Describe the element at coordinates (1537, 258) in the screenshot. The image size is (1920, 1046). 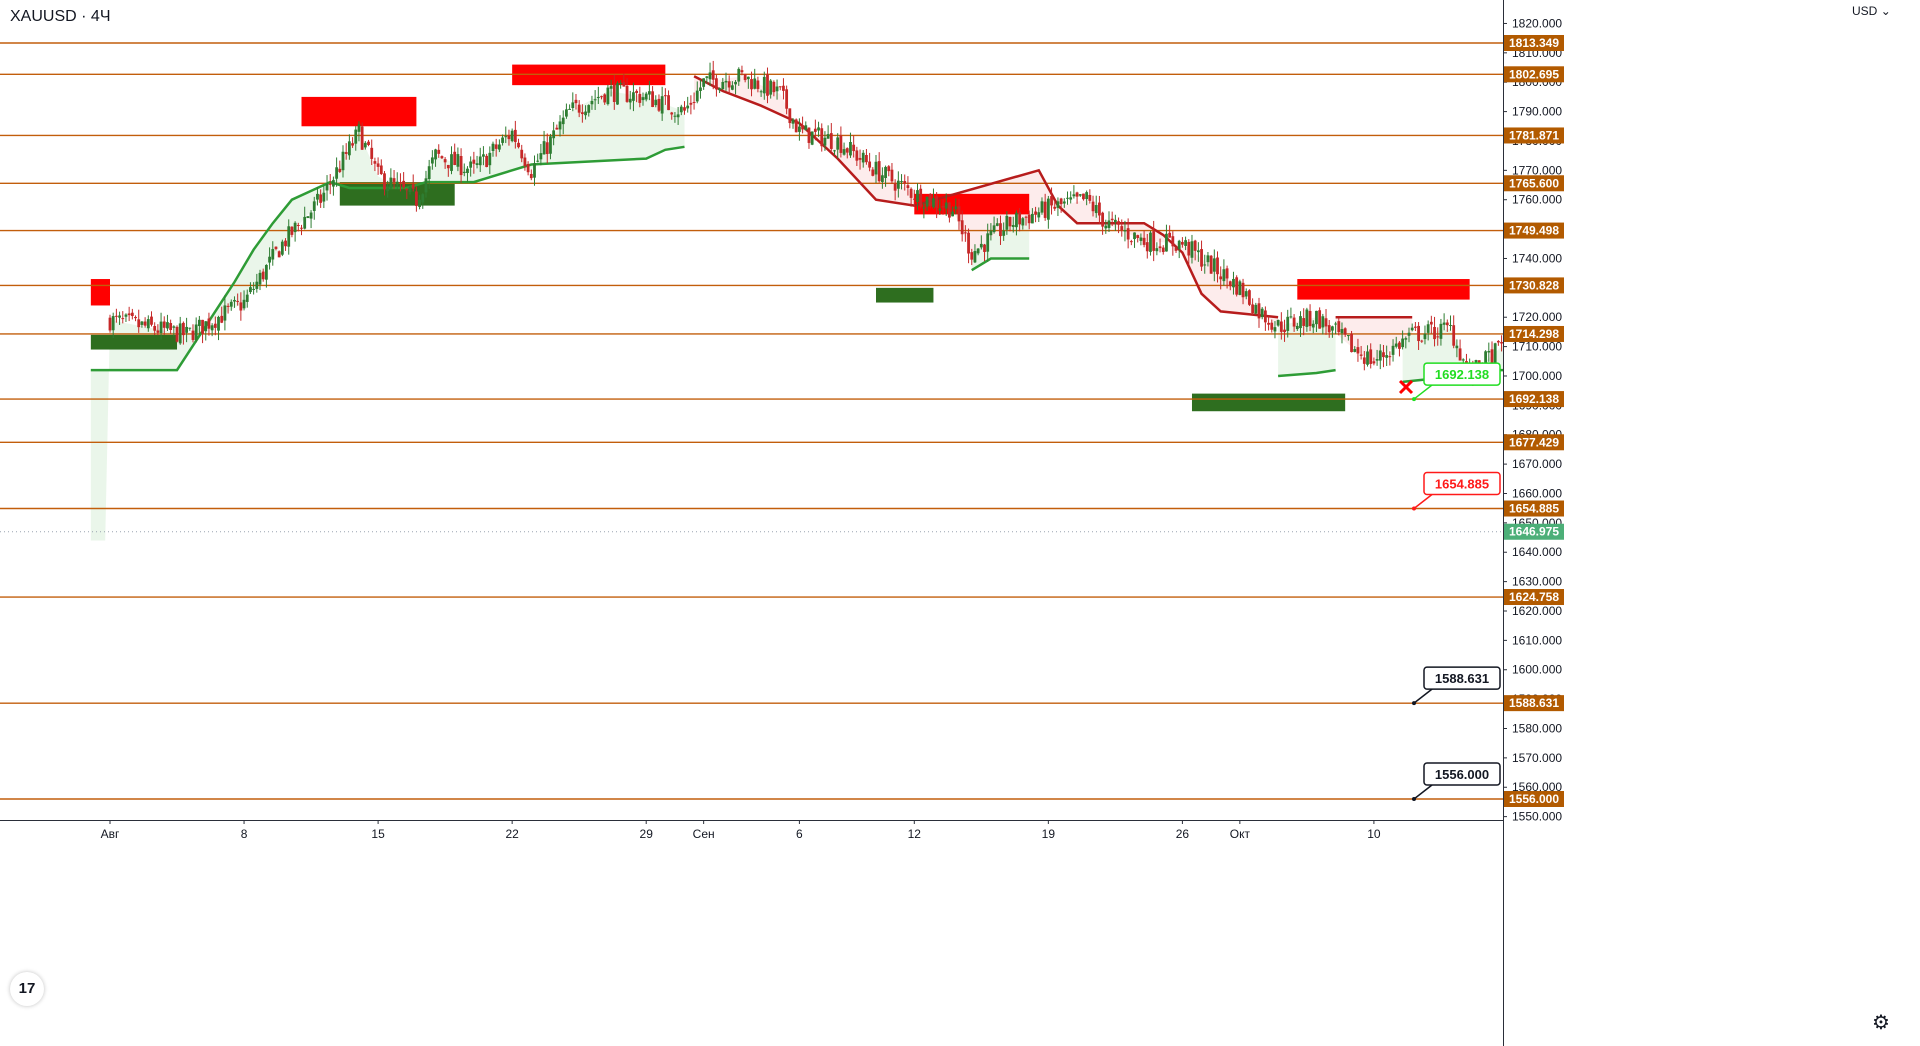
I see `price-tick-label-8: 1740.000` at that location.